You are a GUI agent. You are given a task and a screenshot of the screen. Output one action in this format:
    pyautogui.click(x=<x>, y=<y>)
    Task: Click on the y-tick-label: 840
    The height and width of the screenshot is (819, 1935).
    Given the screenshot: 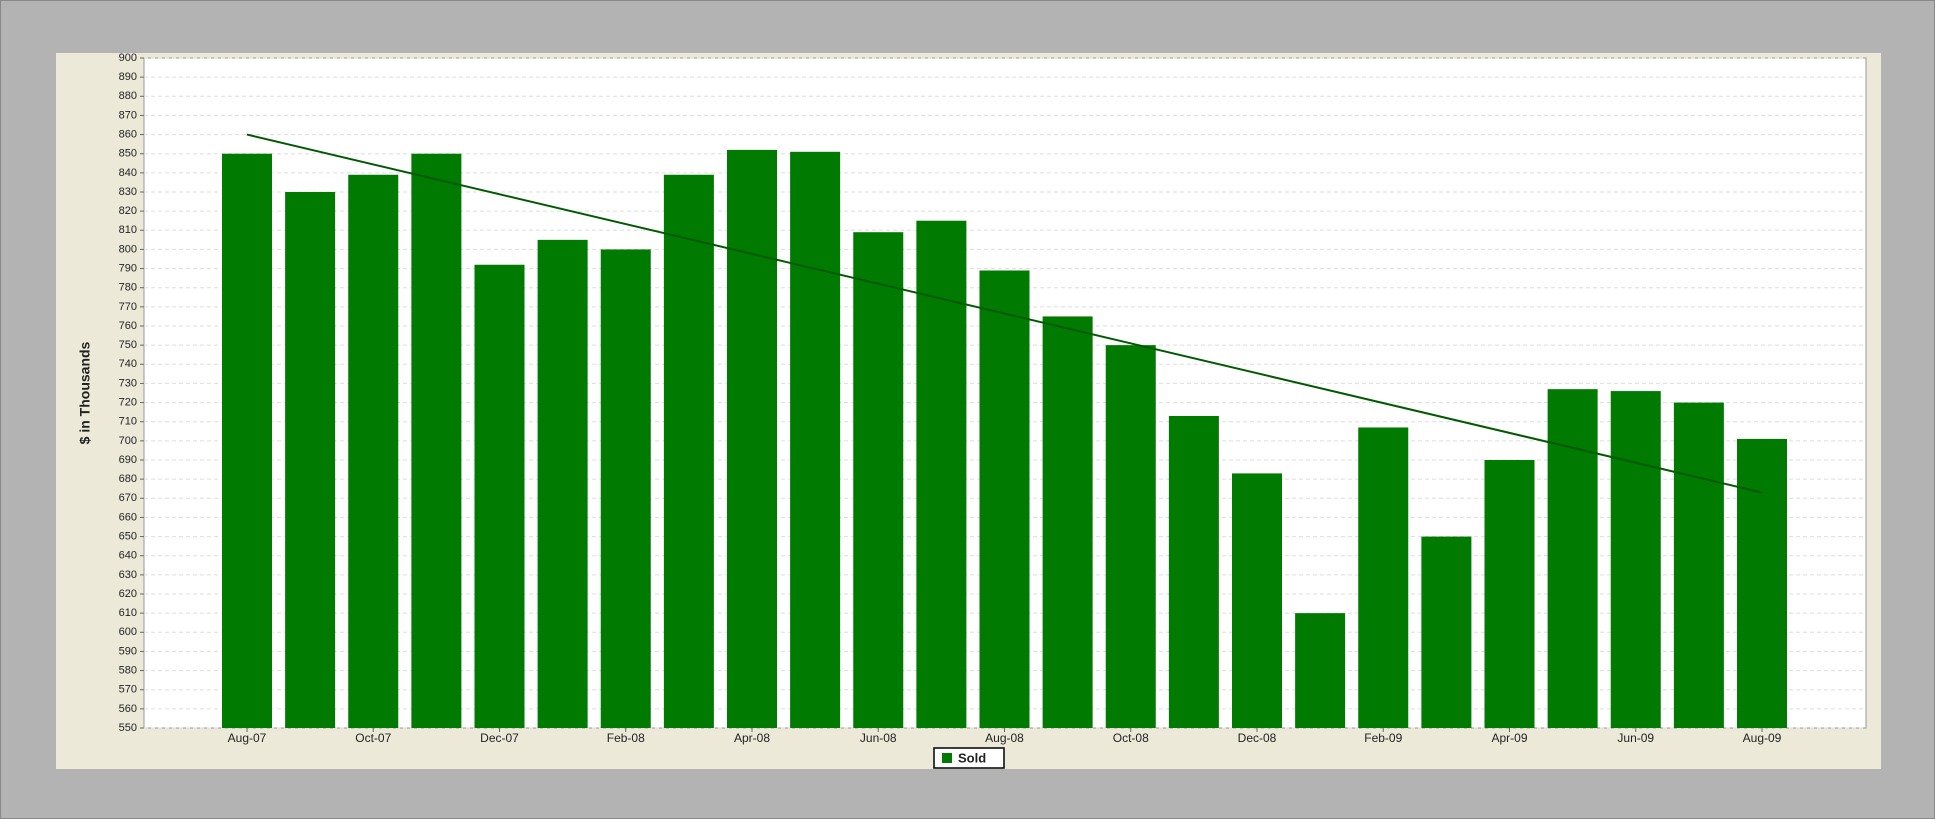 What is the action you would take?
    pyautogui.click(x=128, y=173)
    